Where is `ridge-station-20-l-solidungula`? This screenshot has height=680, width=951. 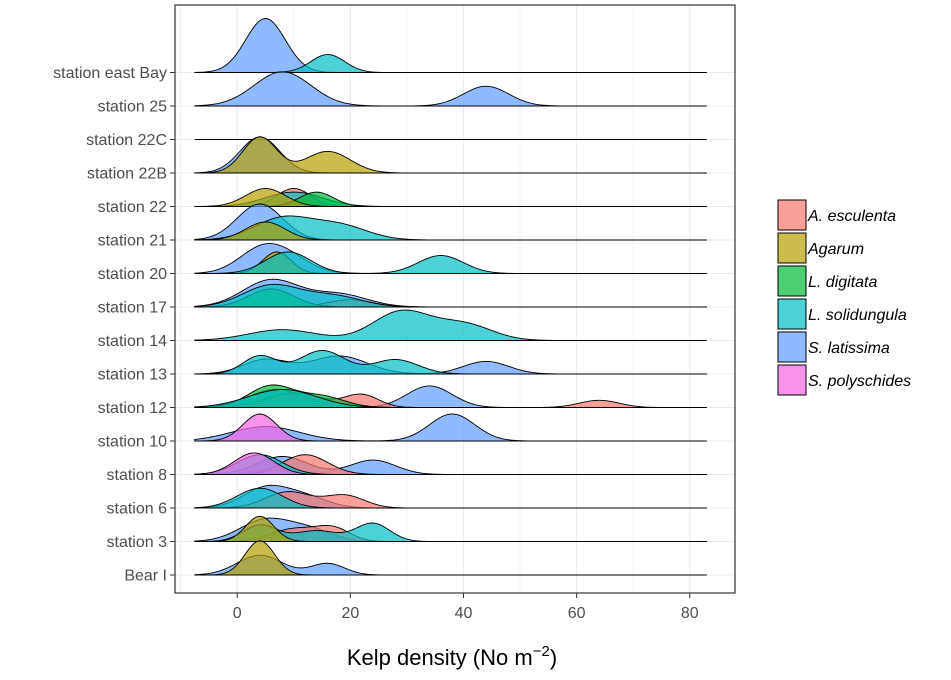 ridge-station-20-l-solidungula is located at coordinates (450, 262).